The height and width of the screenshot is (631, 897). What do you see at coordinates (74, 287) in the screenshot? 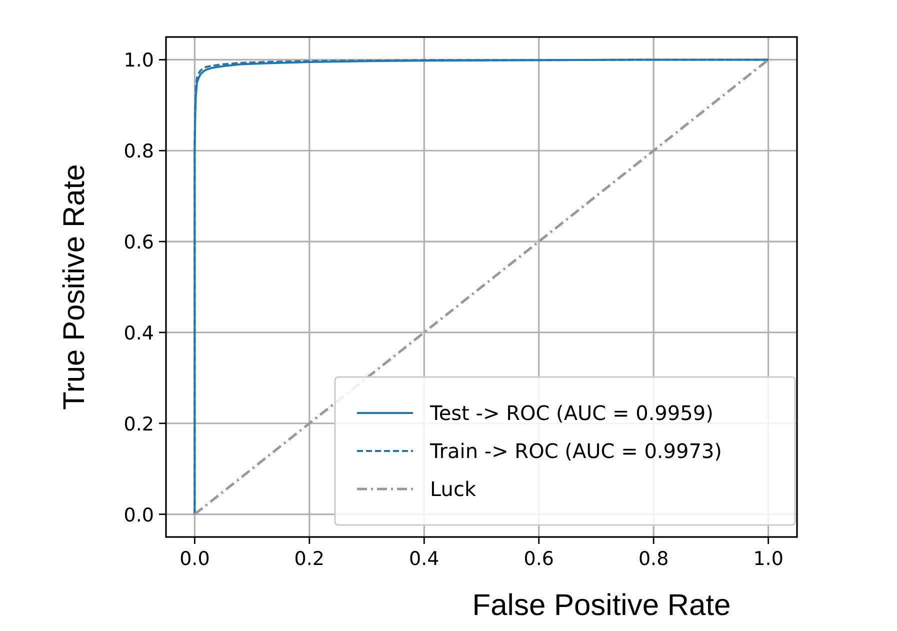
I see `y-axis-title: True Positive Rate` at bounding box center [74, 287].